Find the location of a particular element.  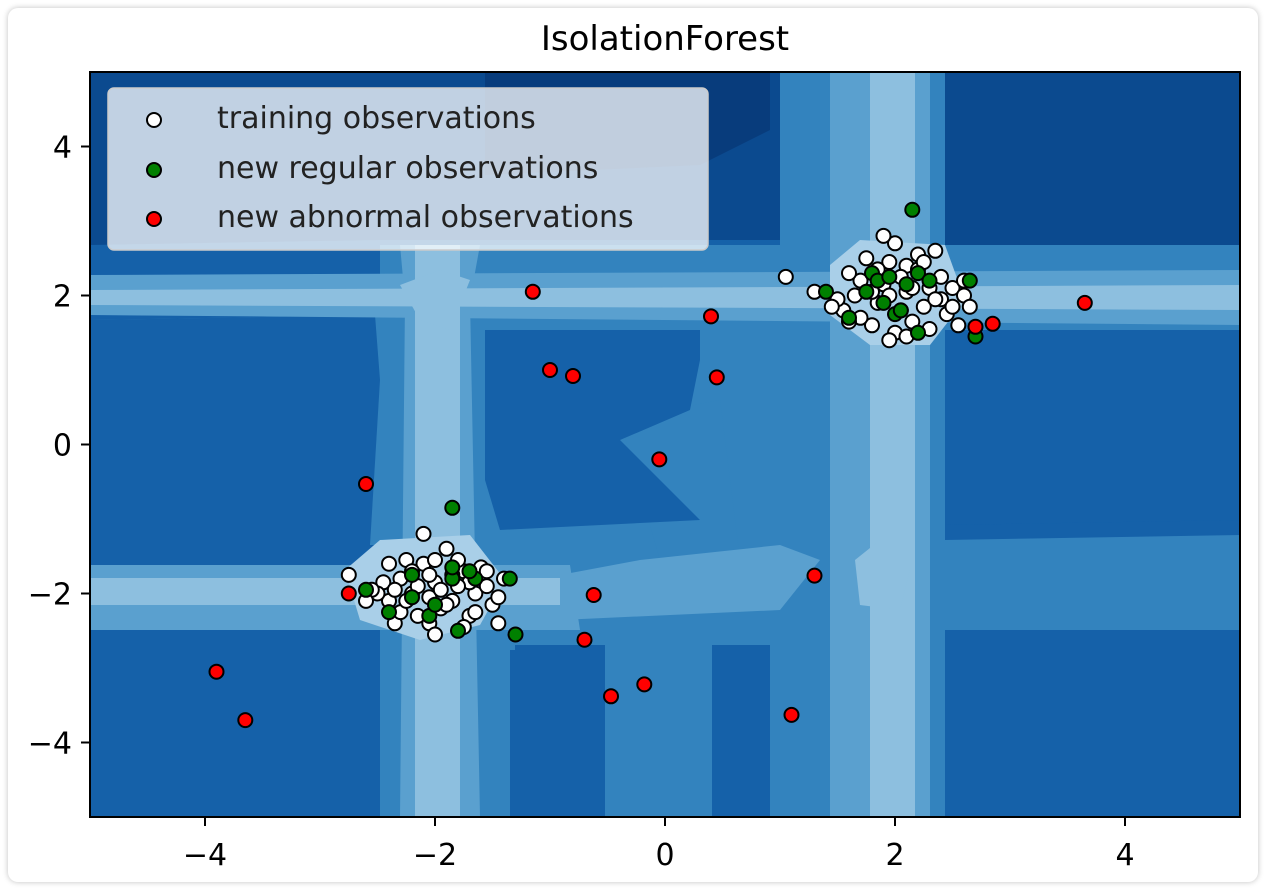

y-axis: −4 −2 0 2 4 is located at coordinates (59, 446).